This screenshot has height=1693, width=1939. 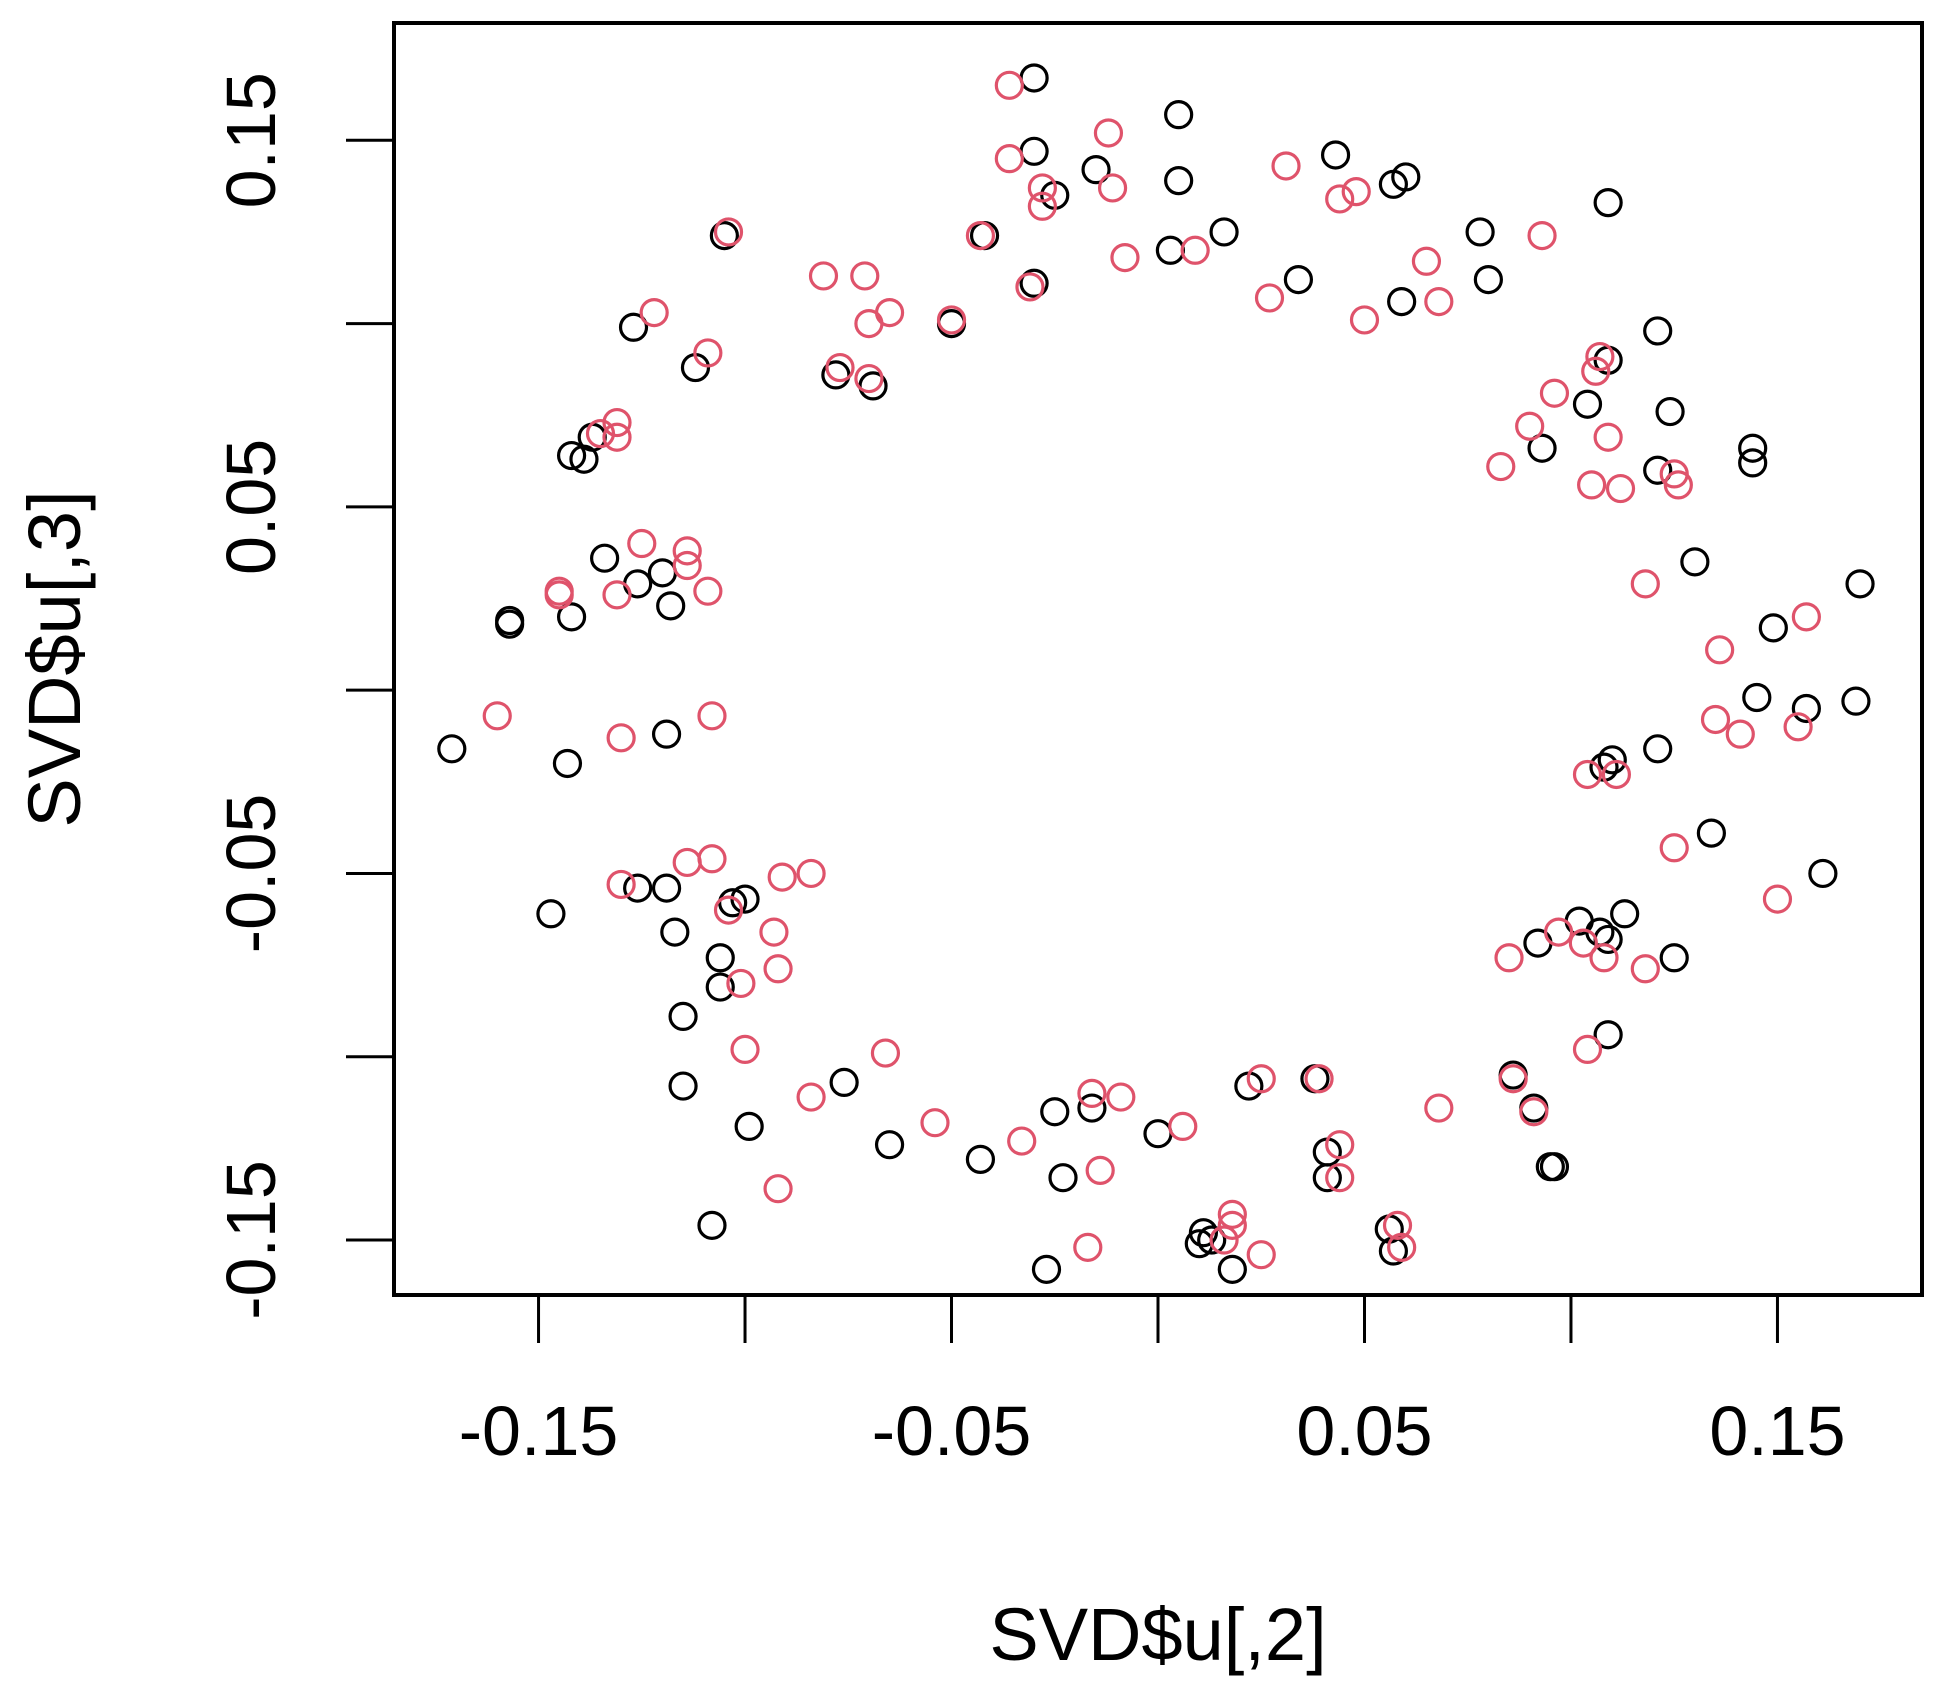 What do you see at coordinates (251, 874) in the screenshot?
I see `y-tick-label: -0.05` at bounding box center [251, 874].